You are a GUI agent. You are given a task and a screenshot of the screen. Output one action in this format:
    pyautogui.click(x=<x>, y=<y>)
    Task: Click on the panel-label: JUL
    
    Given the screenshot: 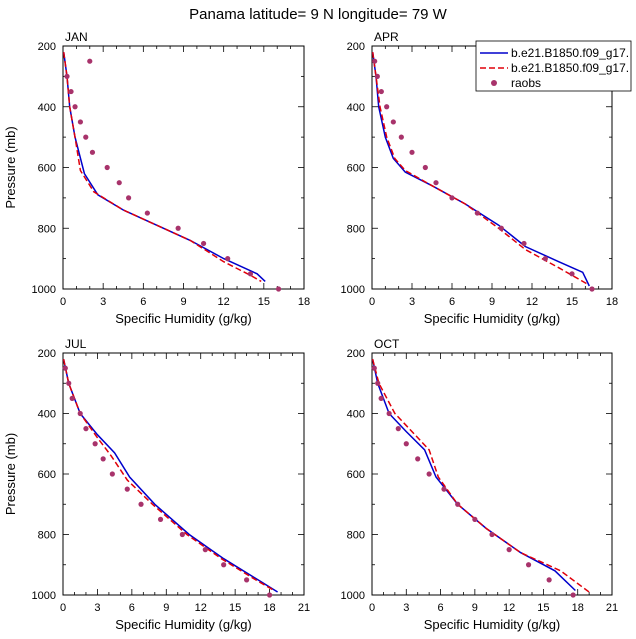 What is the action you would take?
    pyautogui.click(x=76, y=344)
    